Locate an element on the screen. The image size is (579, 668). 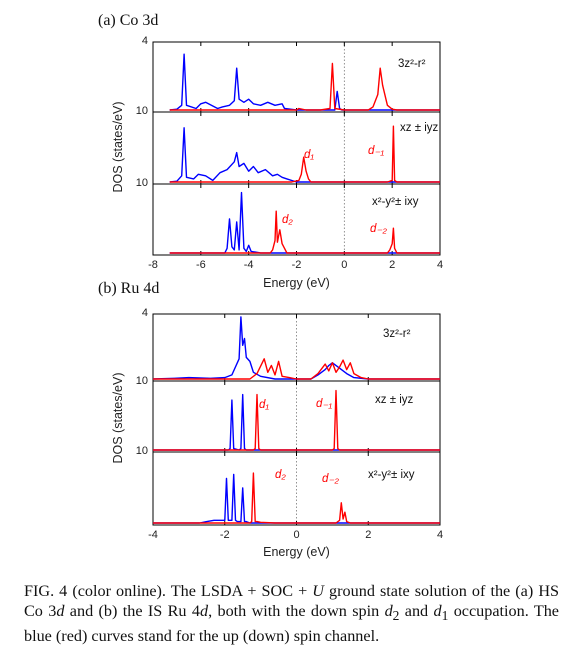
panel-a-title: (a) Co 3d is located at coordinates (128, 20).